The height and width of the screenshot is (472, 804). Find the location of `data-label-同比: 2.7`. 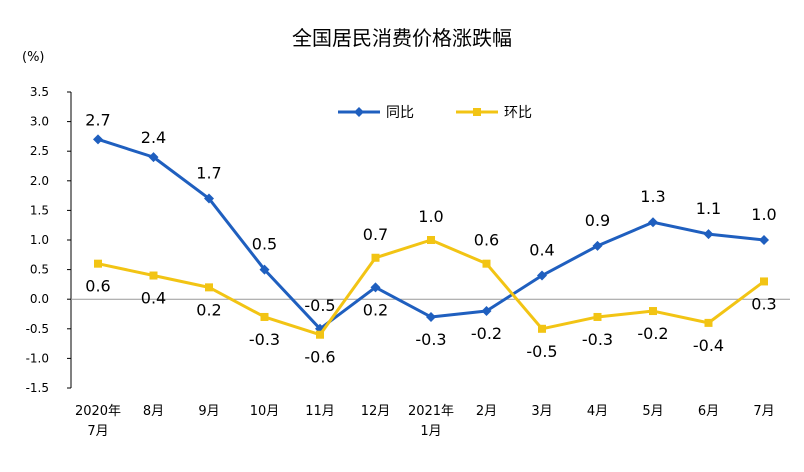

data-label-同比: 2.7 is located at coordinates (97, 119).